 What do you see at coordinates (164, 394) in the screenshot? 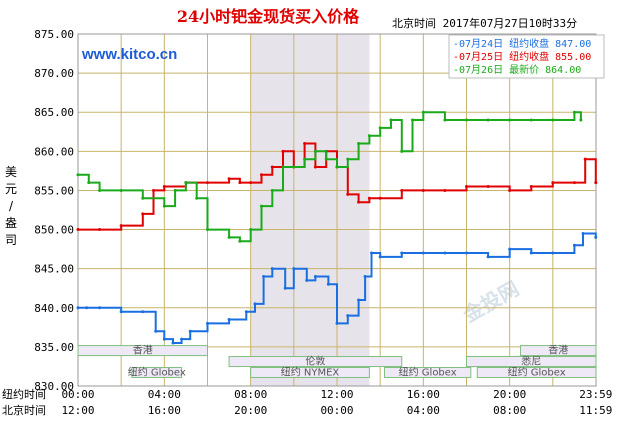
I see `x-tick-newyork: 04:00` at bounding box center [164, 394].